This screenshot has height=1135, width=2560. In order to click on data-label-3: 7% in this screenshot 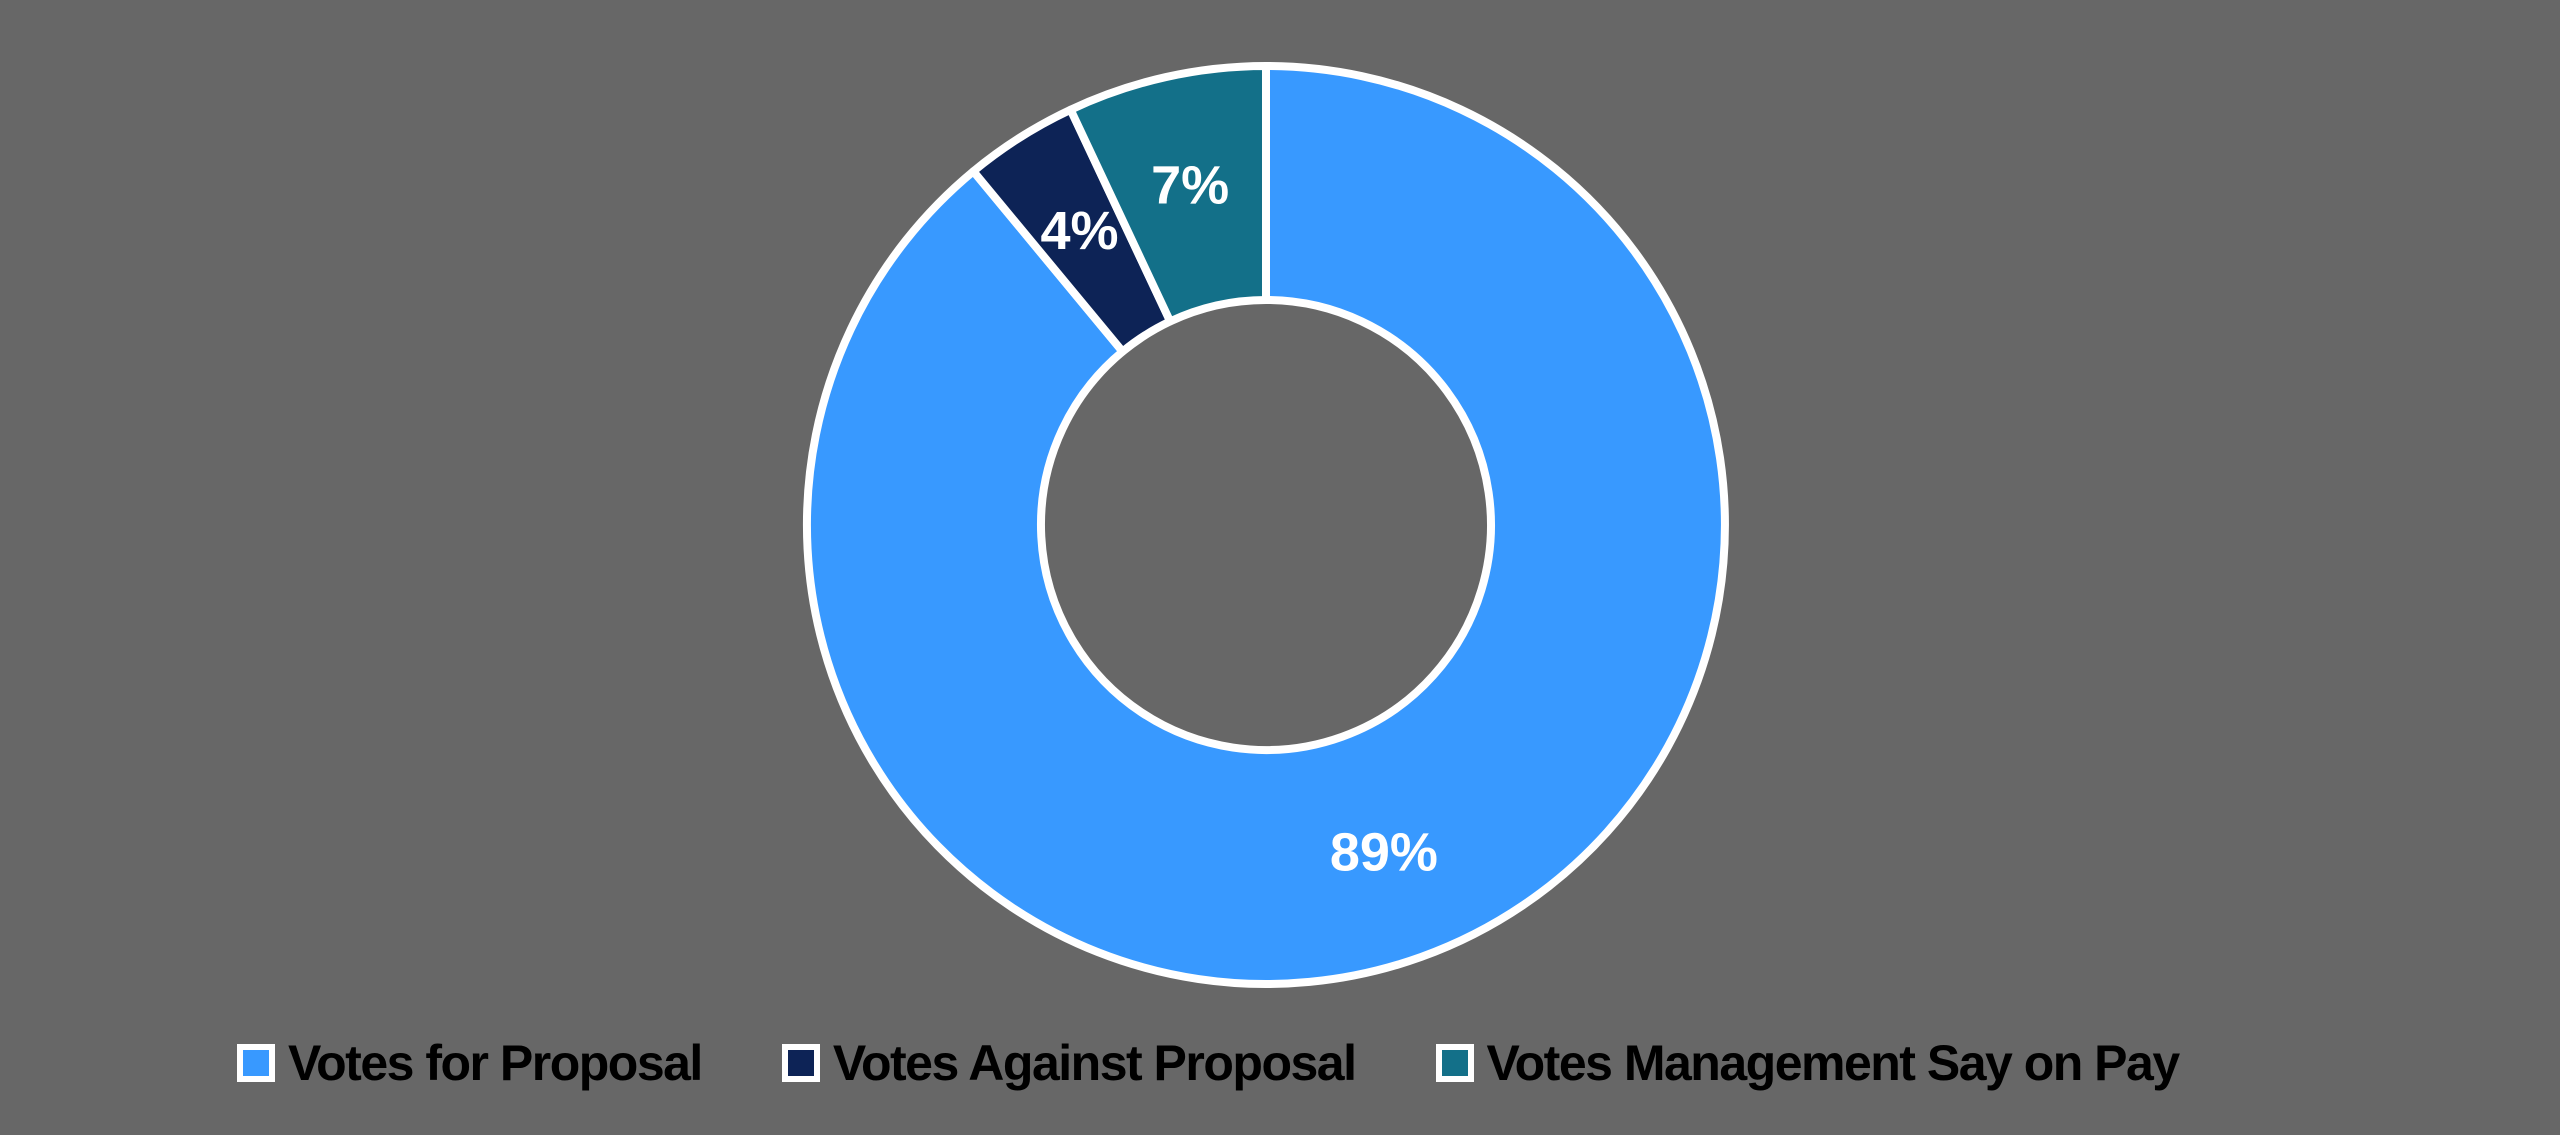, I will do `click(1190, 185)`.